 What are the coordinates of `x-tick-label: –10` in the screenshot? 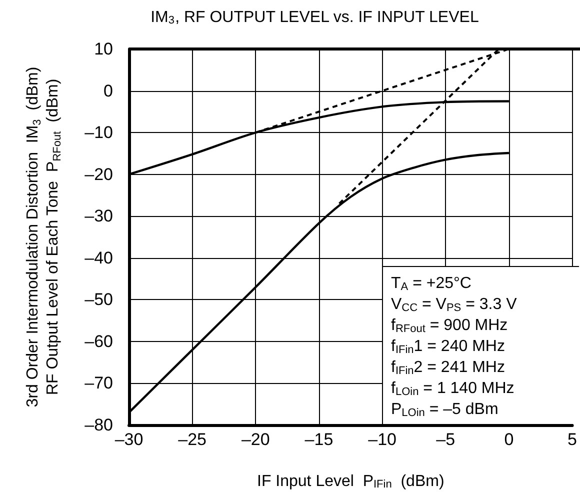 It's located at (382, 439).